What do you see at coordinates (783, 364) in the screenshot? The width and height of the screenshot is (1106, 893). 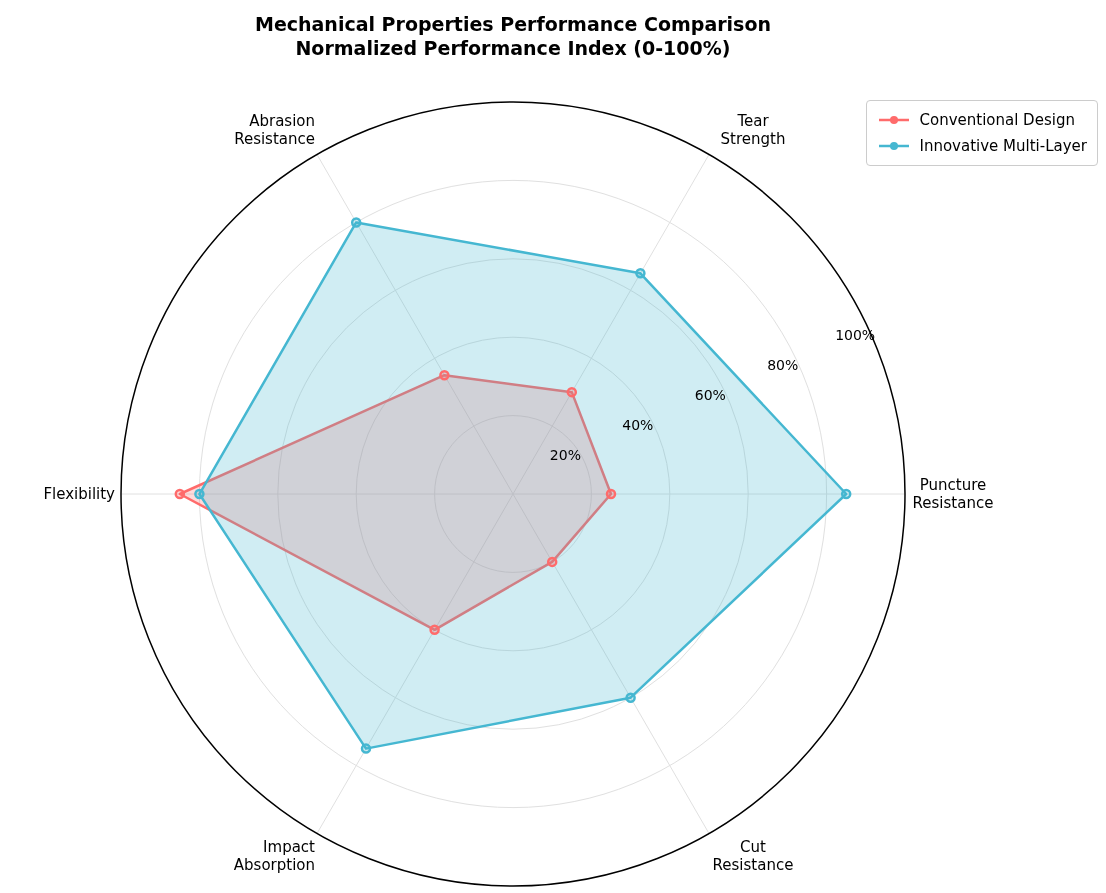 I see `y-tick-label: 80%` at bounding box center [783, 364].